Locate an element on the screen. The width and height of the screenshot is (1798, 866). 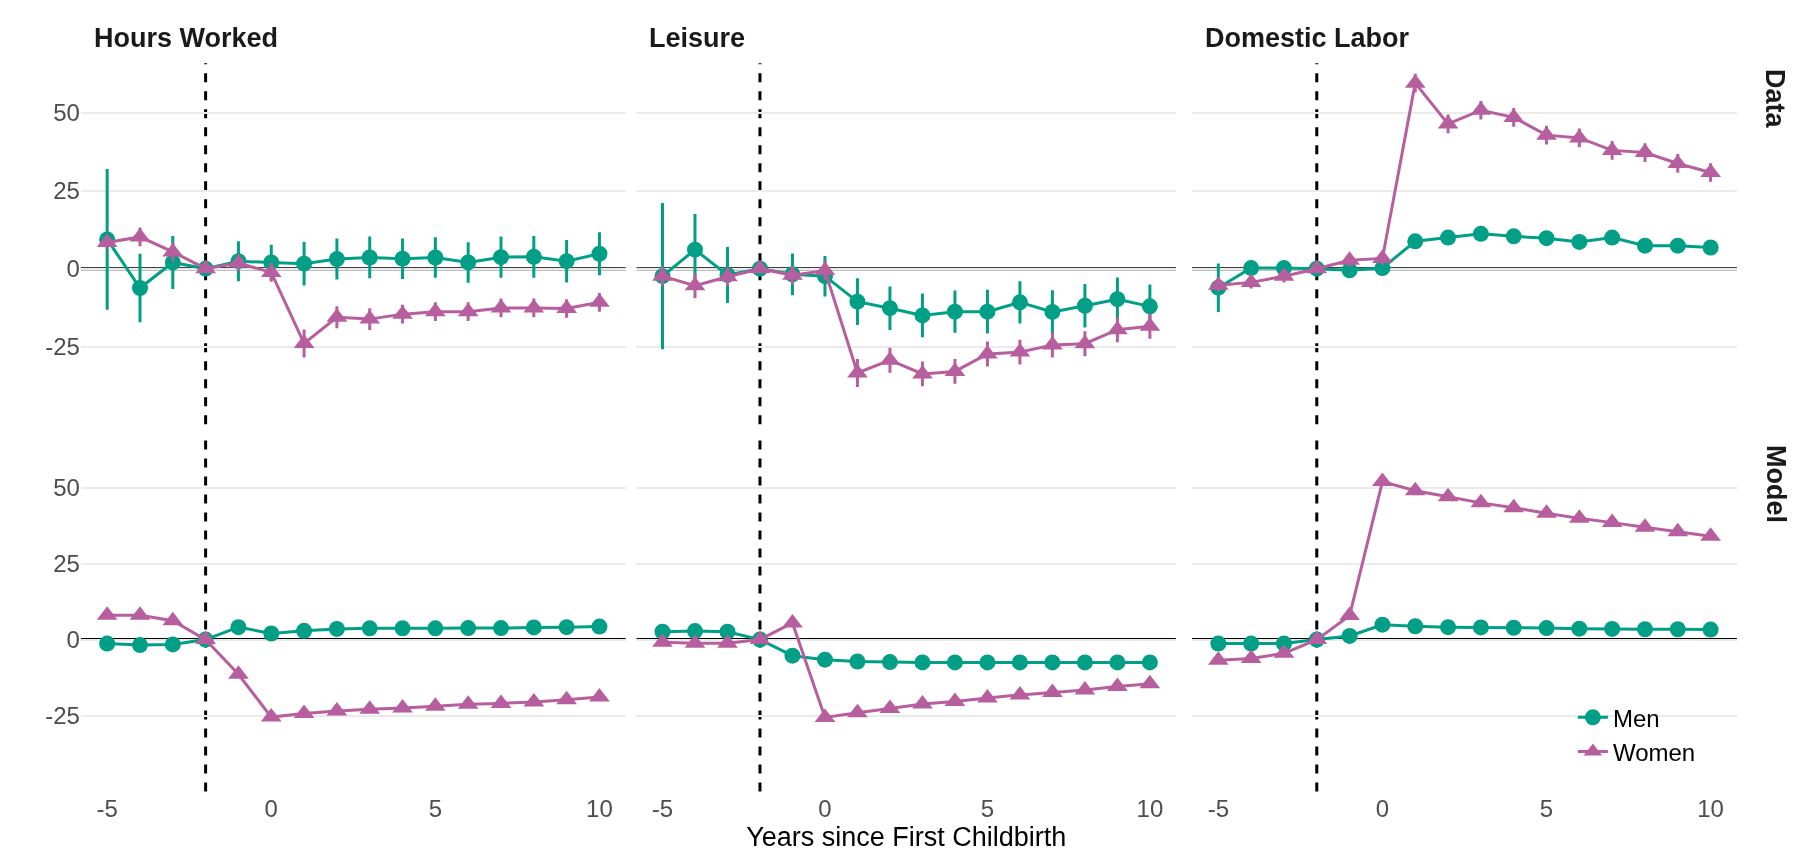
x-axis-title: Years since First Childbirth is located at coordinates (906, 836).